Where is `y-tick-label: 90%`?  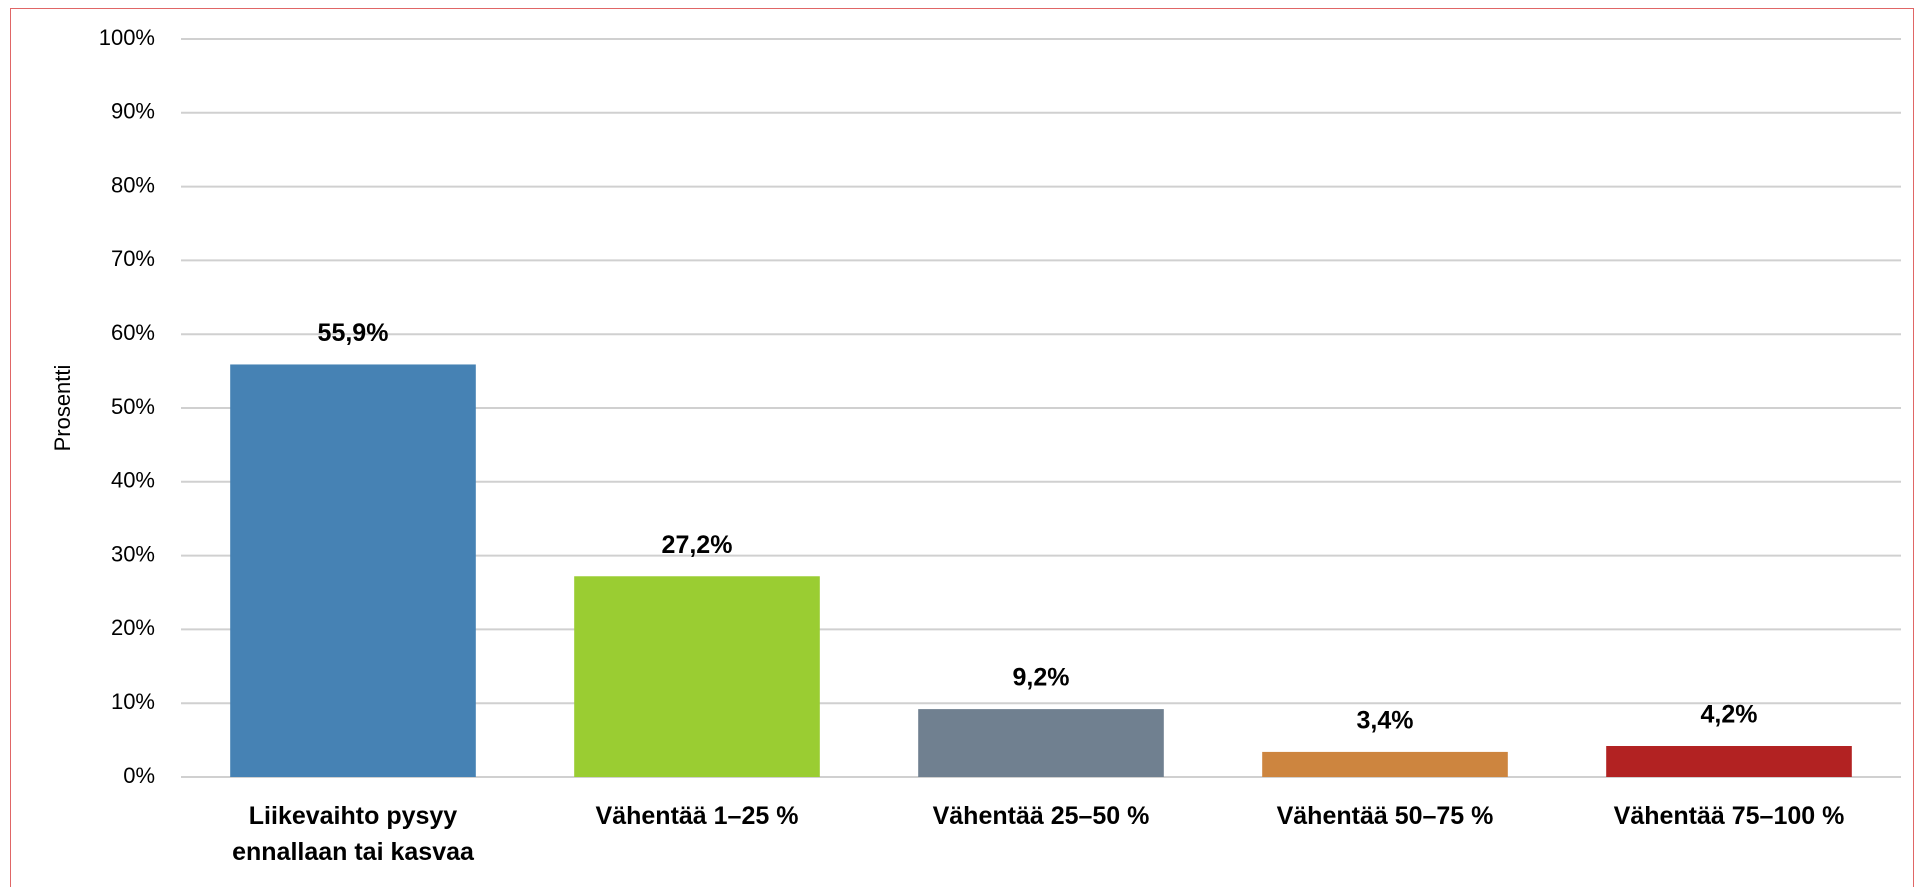 y-tick-label: 90% is located at coordinates (133, 111).